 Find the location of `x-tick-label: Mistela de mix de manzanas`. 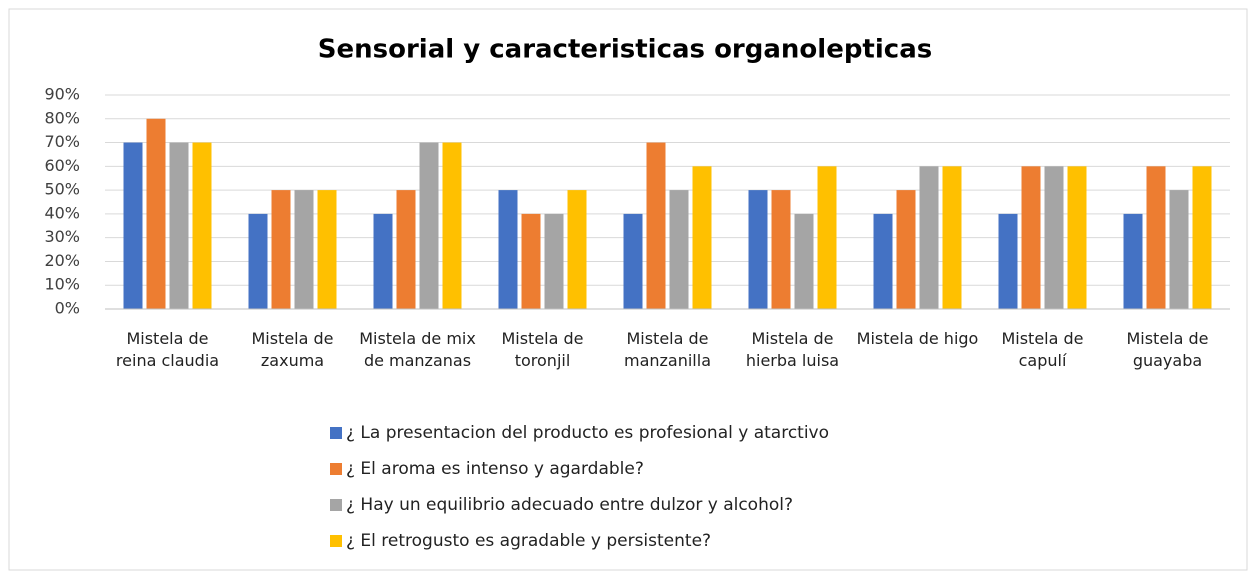

x-tick-label: Mistela de mix de manzanas is located at coordinates (417, 349).